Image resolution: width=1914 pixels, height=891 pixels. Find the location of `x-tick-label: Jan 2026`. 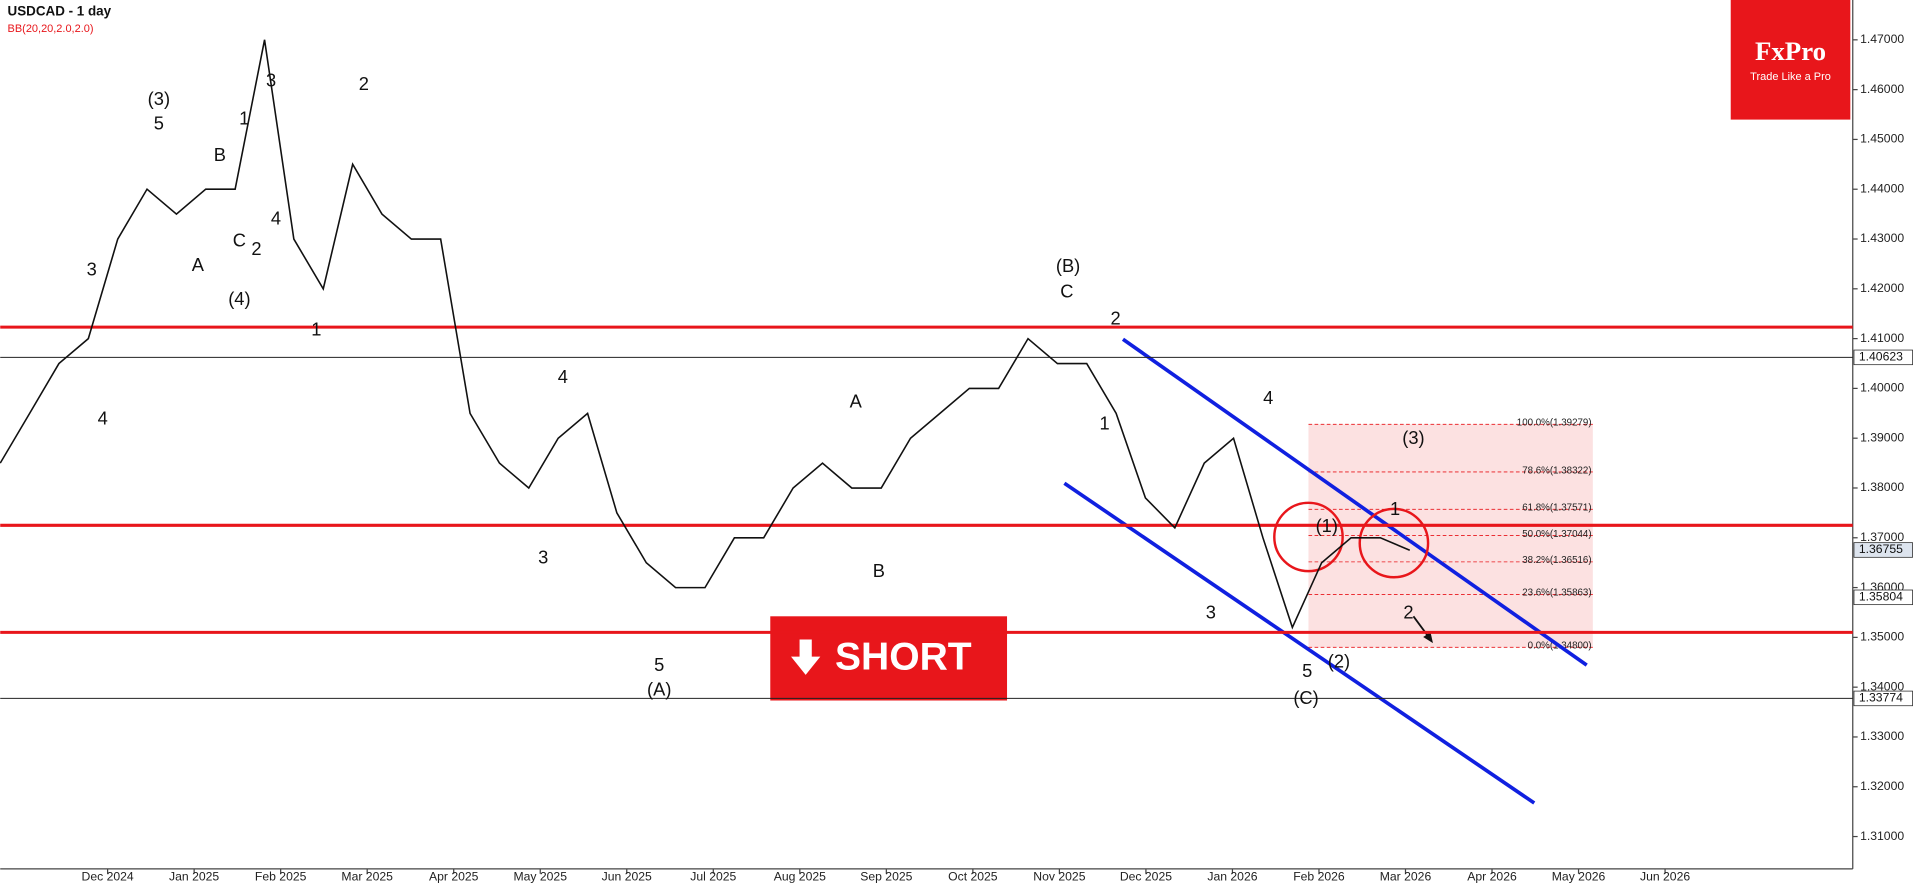

x-tick-label: Jan 2026 is located at coordinates (1232, 877).